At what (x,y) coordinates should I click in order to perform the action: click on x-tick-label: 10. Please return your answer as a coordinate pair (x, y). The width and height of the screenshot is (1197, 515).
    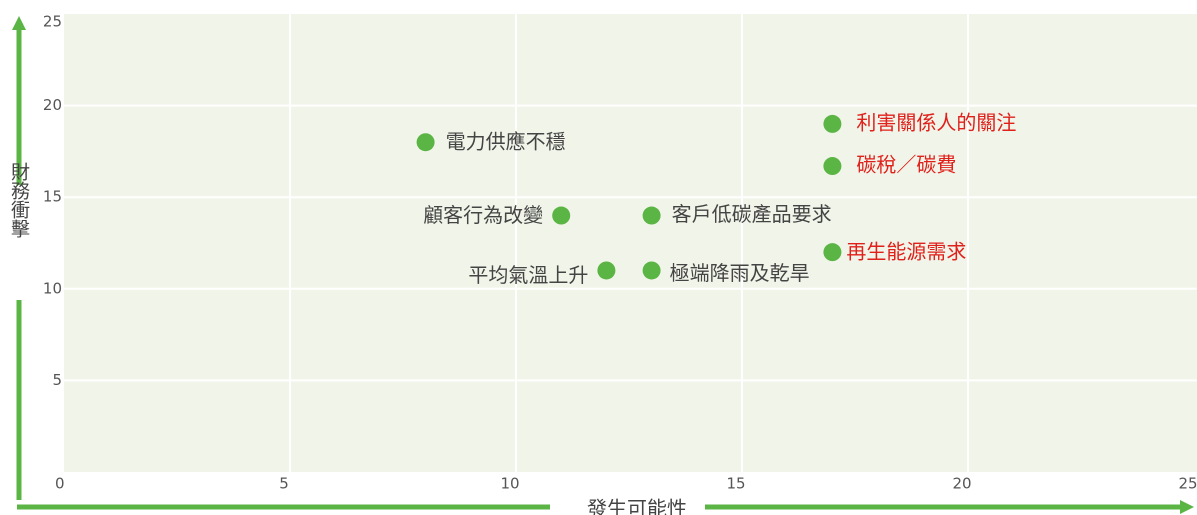
    Looking at the image, I should click on (509, 484).